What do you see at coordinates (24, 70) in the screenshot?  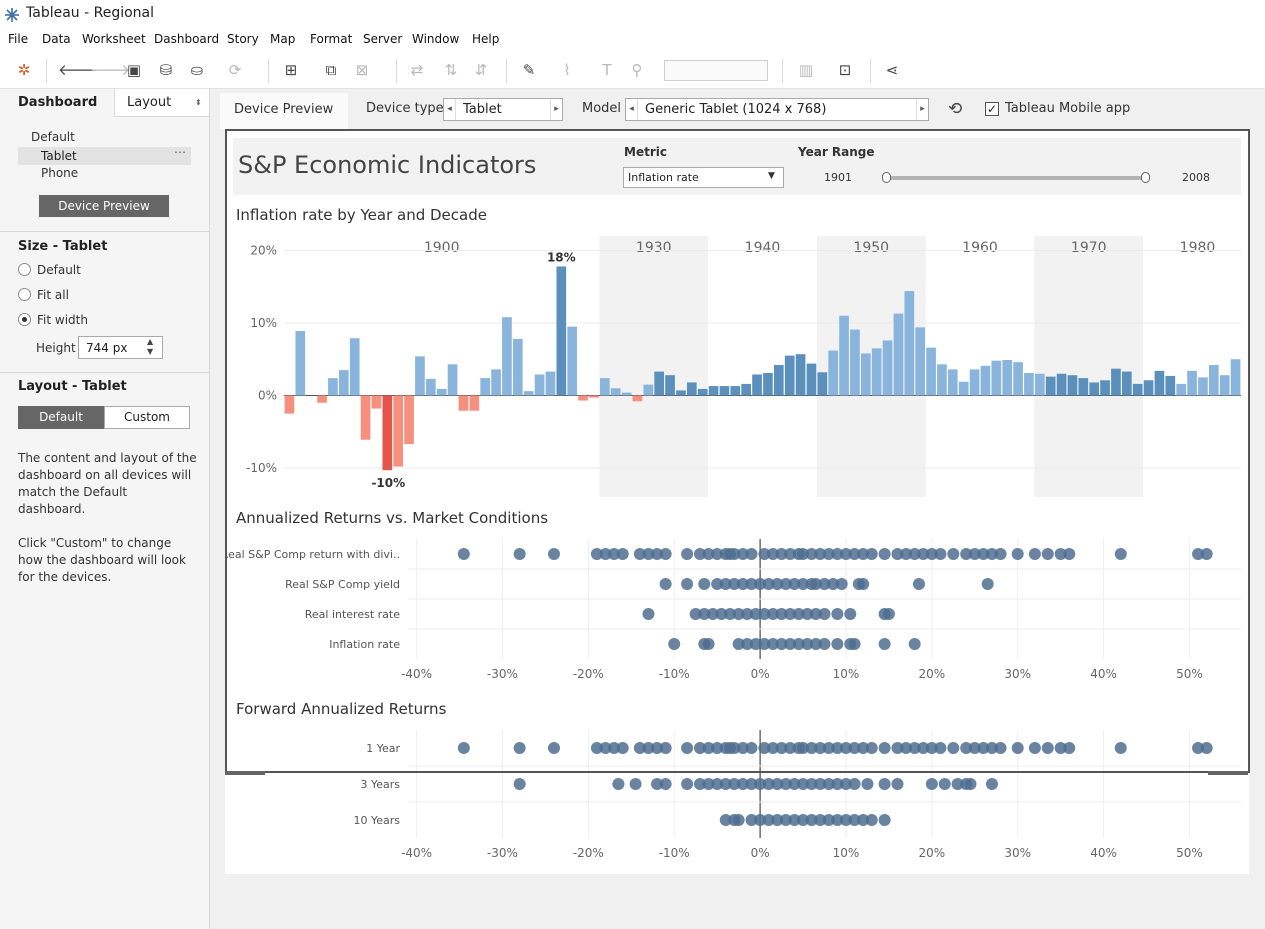 I see `tableau-logo-icon: ✲` at bounding box center [24, 70].